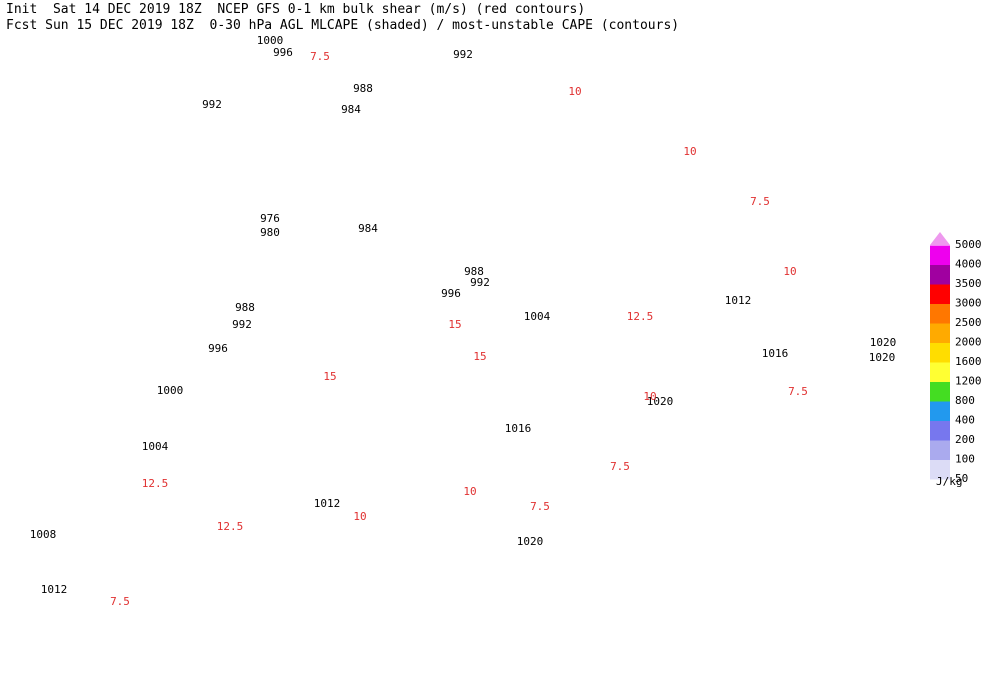  I want to click on legend-label: 1600, so click(968, 361).